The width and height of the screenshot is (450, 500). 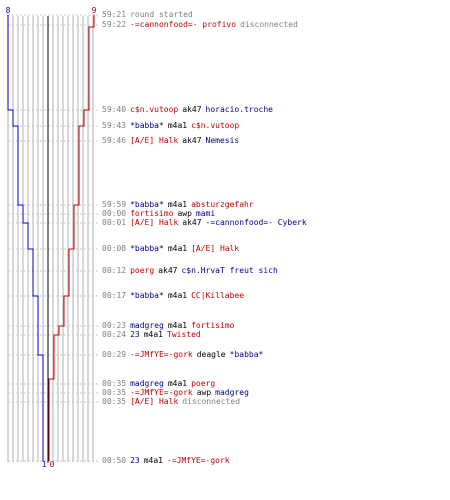 I want to click on event-time: 00:12, so click(x=114, y=270).